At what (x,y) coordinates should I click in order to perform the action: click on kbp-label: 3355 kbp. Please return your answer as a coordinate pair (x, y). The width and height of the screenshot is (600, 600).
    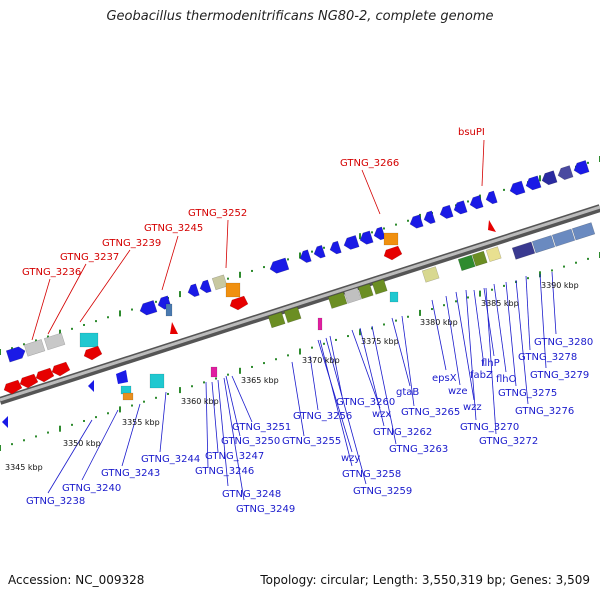
    Looking at the image, I should click on (141, 422).